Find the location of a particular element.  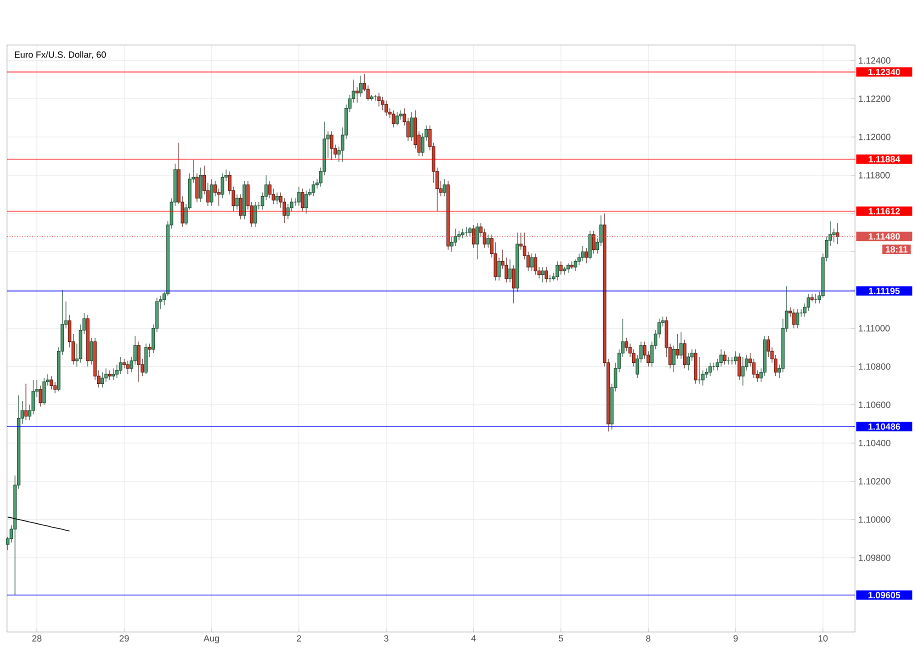

ref-line-label: 1.11612 is located at coordinates (884, 211).